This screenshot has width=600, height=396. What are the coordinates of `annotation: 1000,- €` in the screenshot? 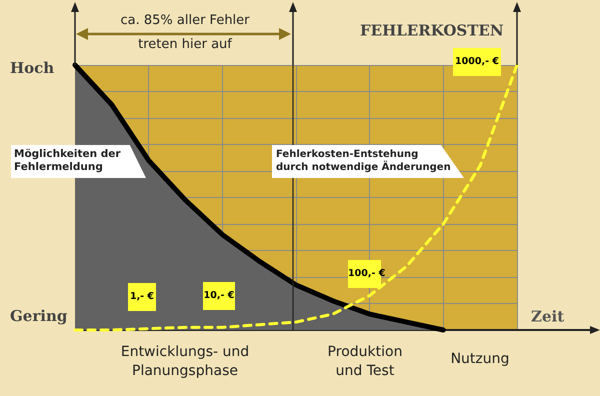 It's located at (477, 62).